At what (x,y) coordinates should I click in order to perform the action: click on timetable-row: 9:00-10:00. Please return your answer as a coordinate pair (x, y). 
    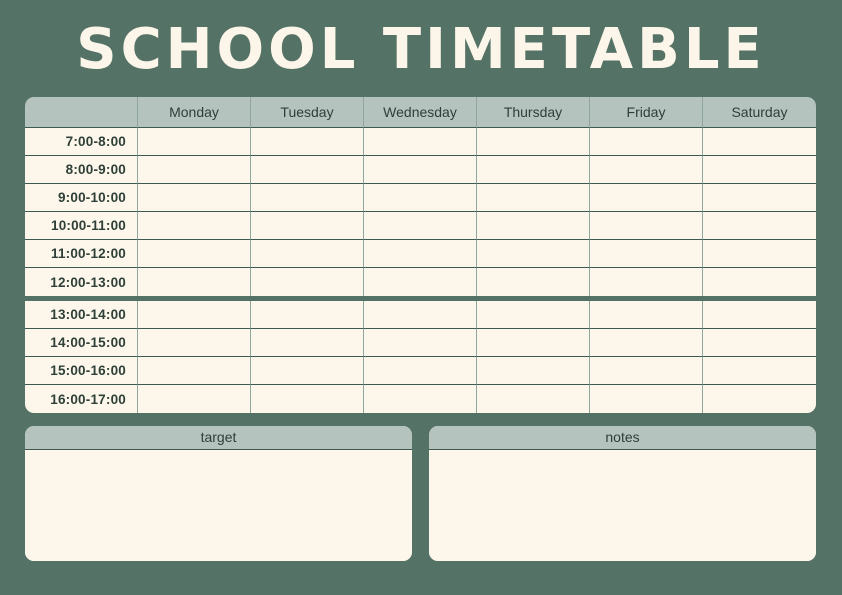
    Looking at the image, I should click on (420, 198).